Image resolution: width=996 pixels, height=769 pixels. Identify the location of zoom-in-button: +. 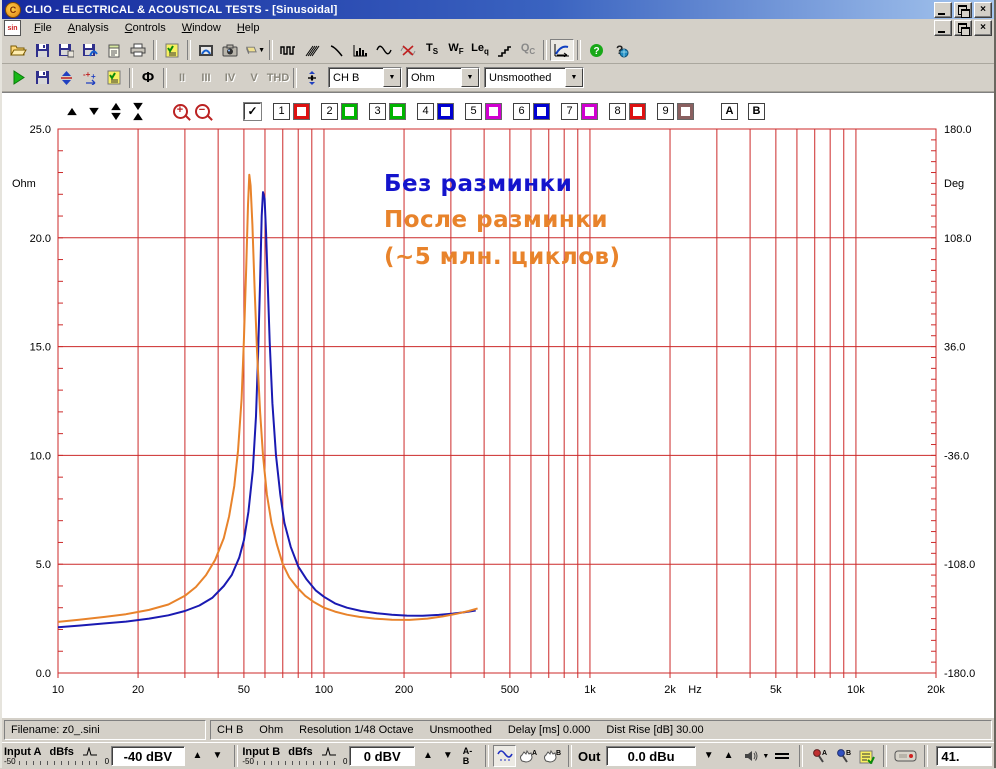
(180, 111).